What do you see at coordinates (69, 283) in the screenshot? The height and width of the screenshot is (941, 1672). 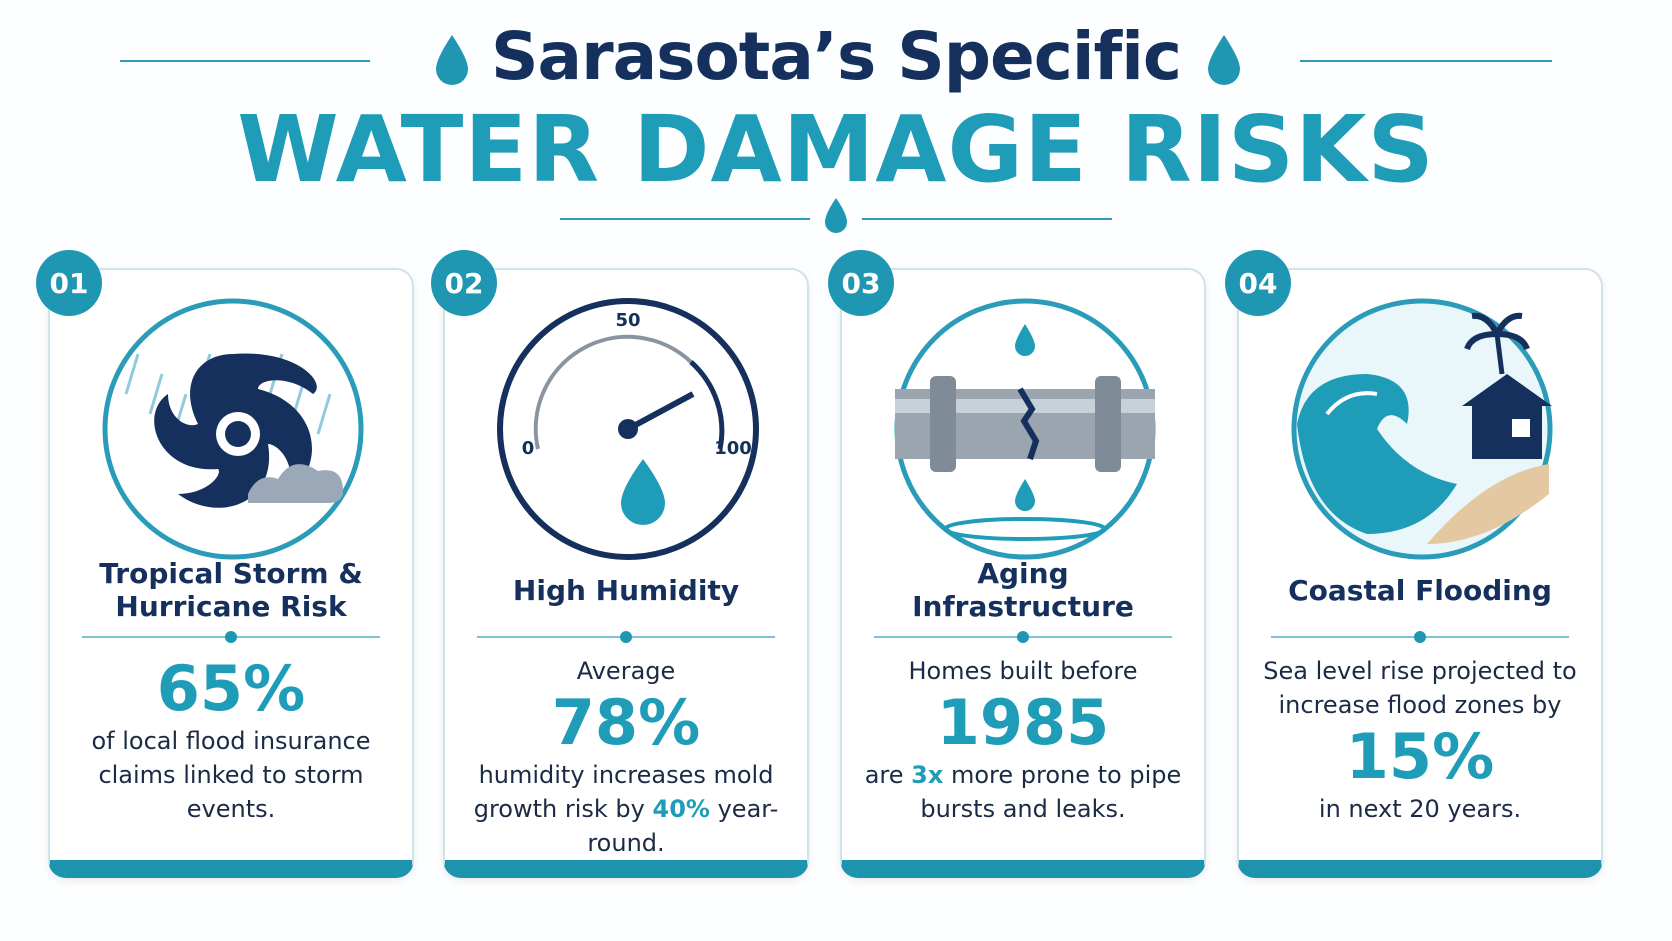 I see `card-number: 01` at bounding box center [69, 283].